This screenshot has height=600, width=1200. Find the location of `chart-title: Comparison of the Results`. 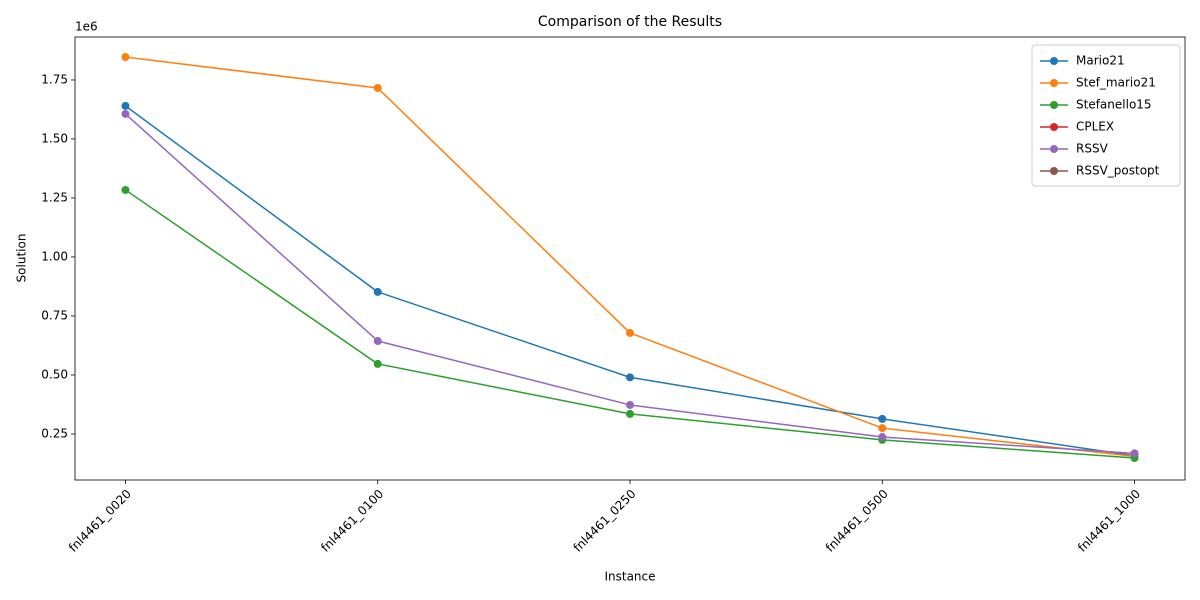

chart-title: Comparison of the Results is located at coordinates (630, 22).